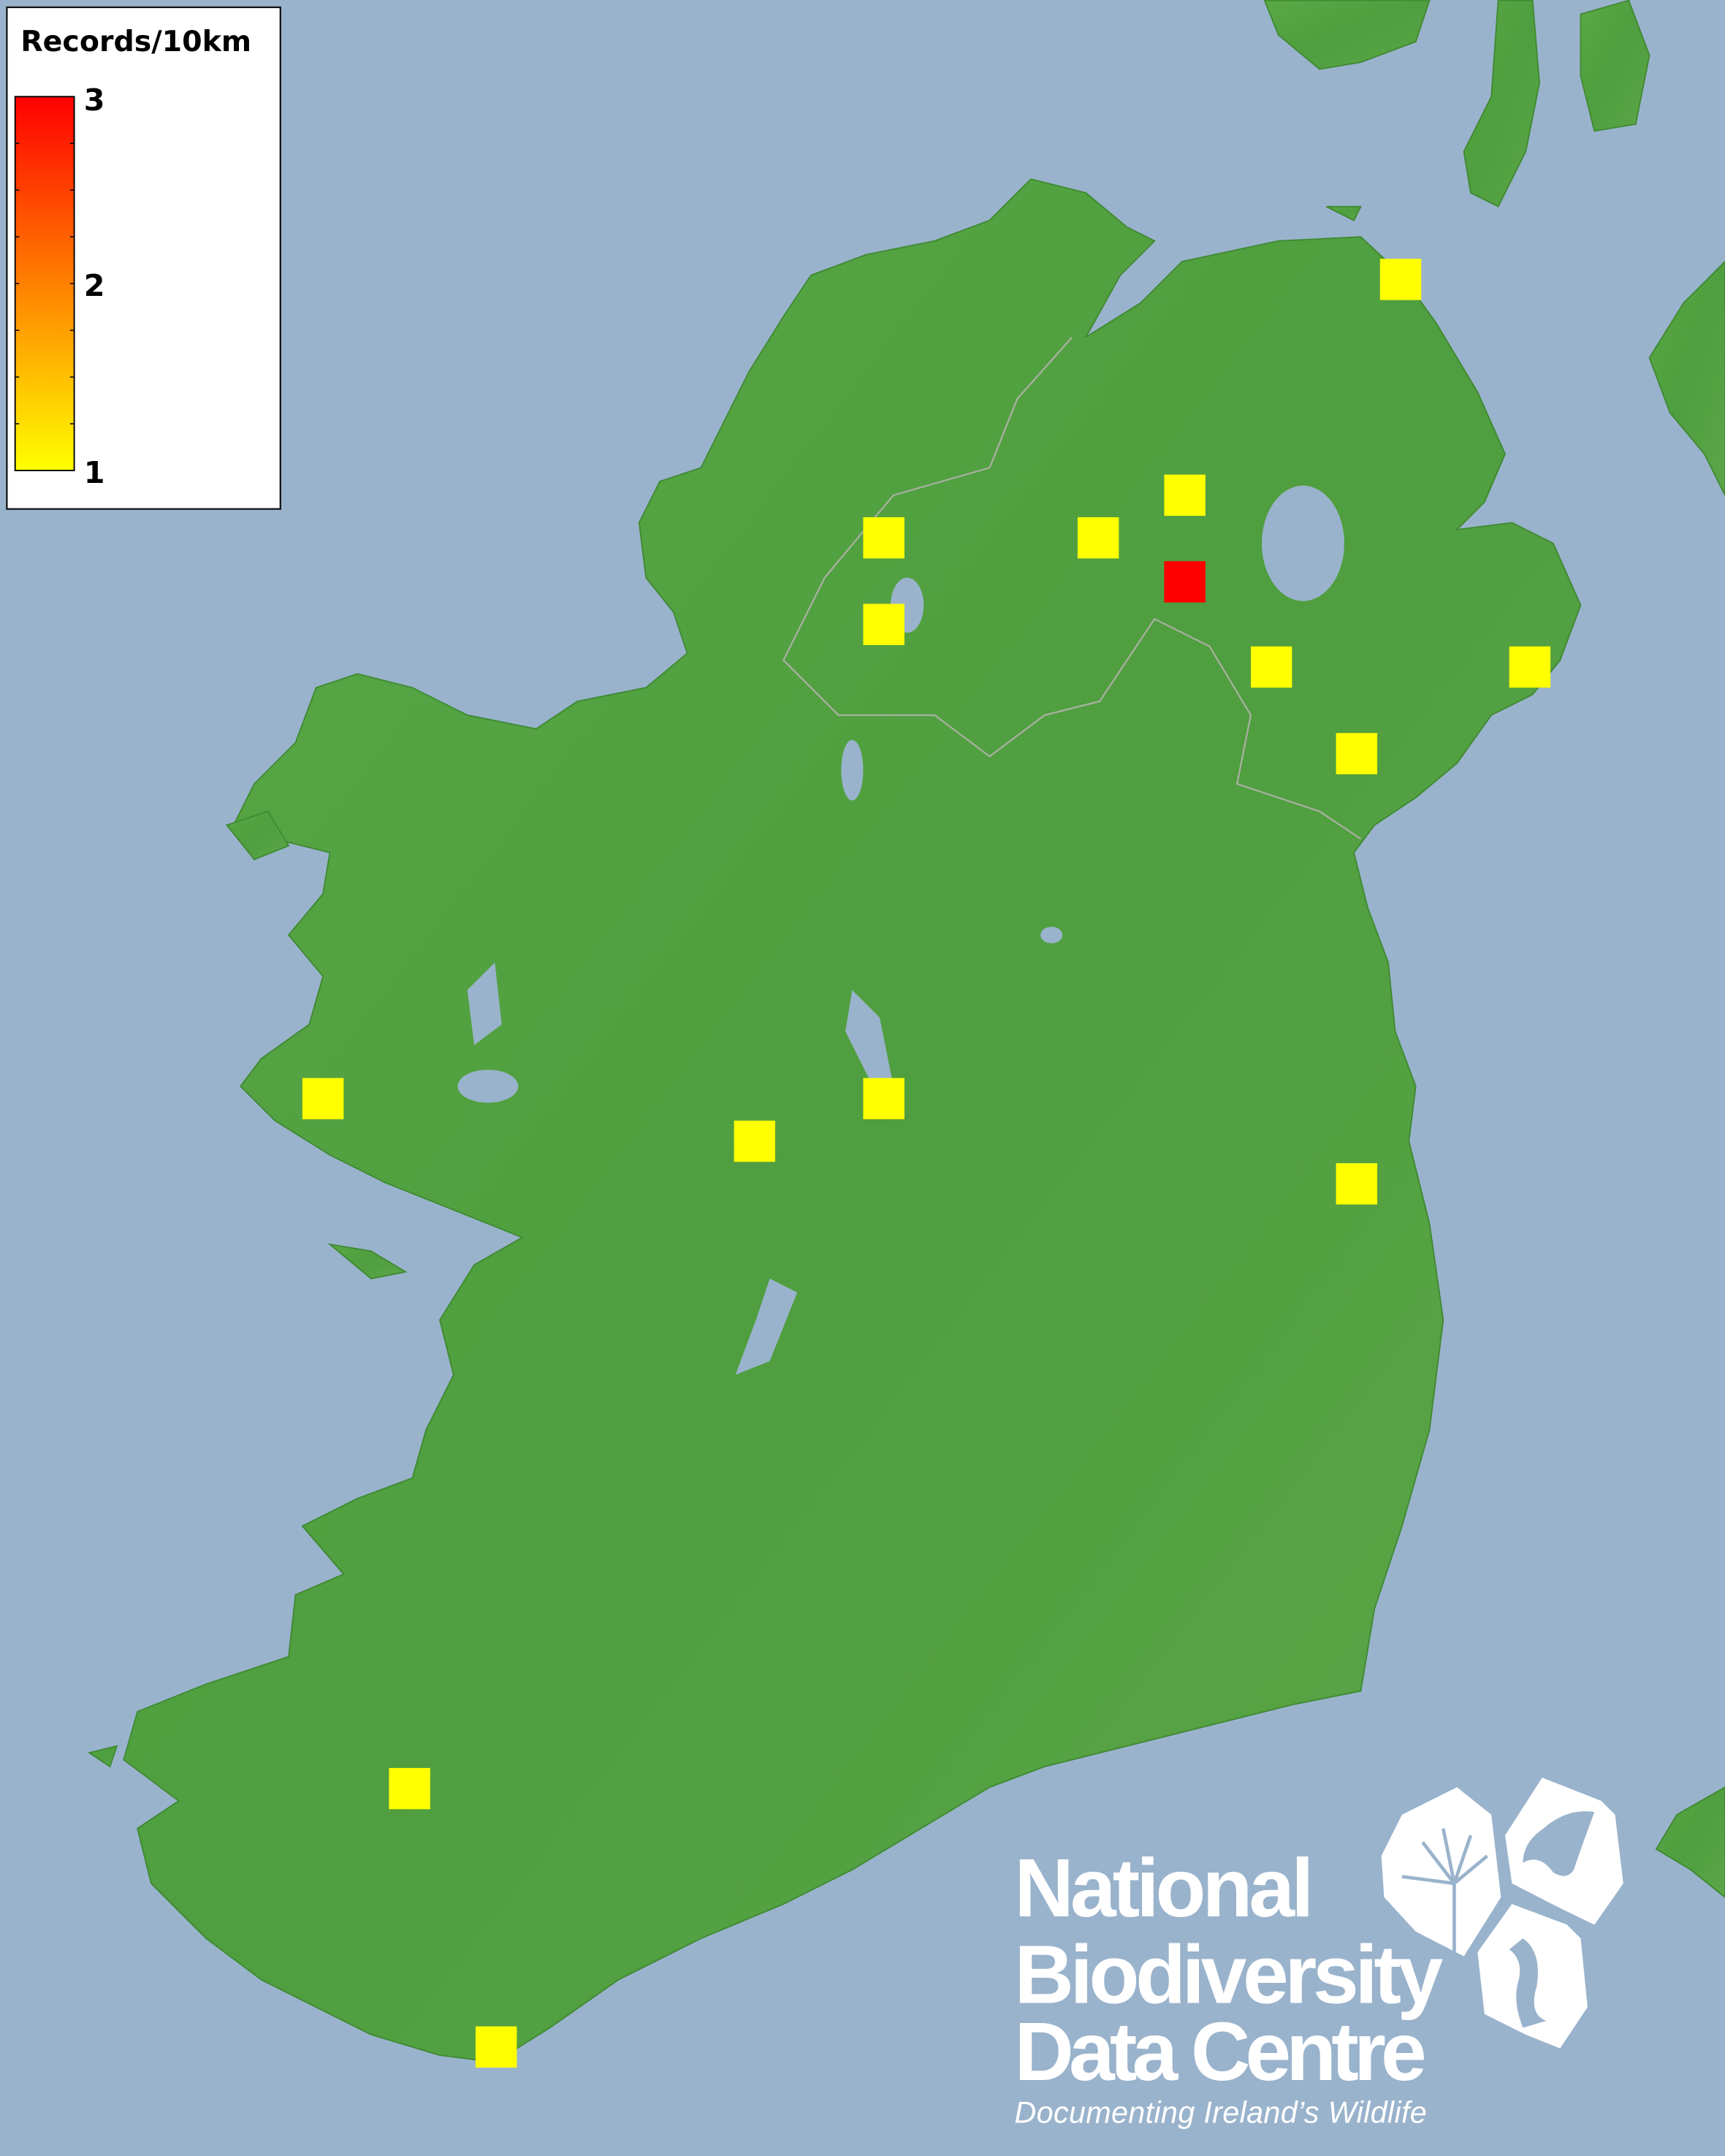 The width and height of the screenshot is (1725, 2156). Describe the element at coordinates (1220, 2112) in the screenshot. I see `logo-tagline: Documenting Ireland’s Wildlife` at that location.